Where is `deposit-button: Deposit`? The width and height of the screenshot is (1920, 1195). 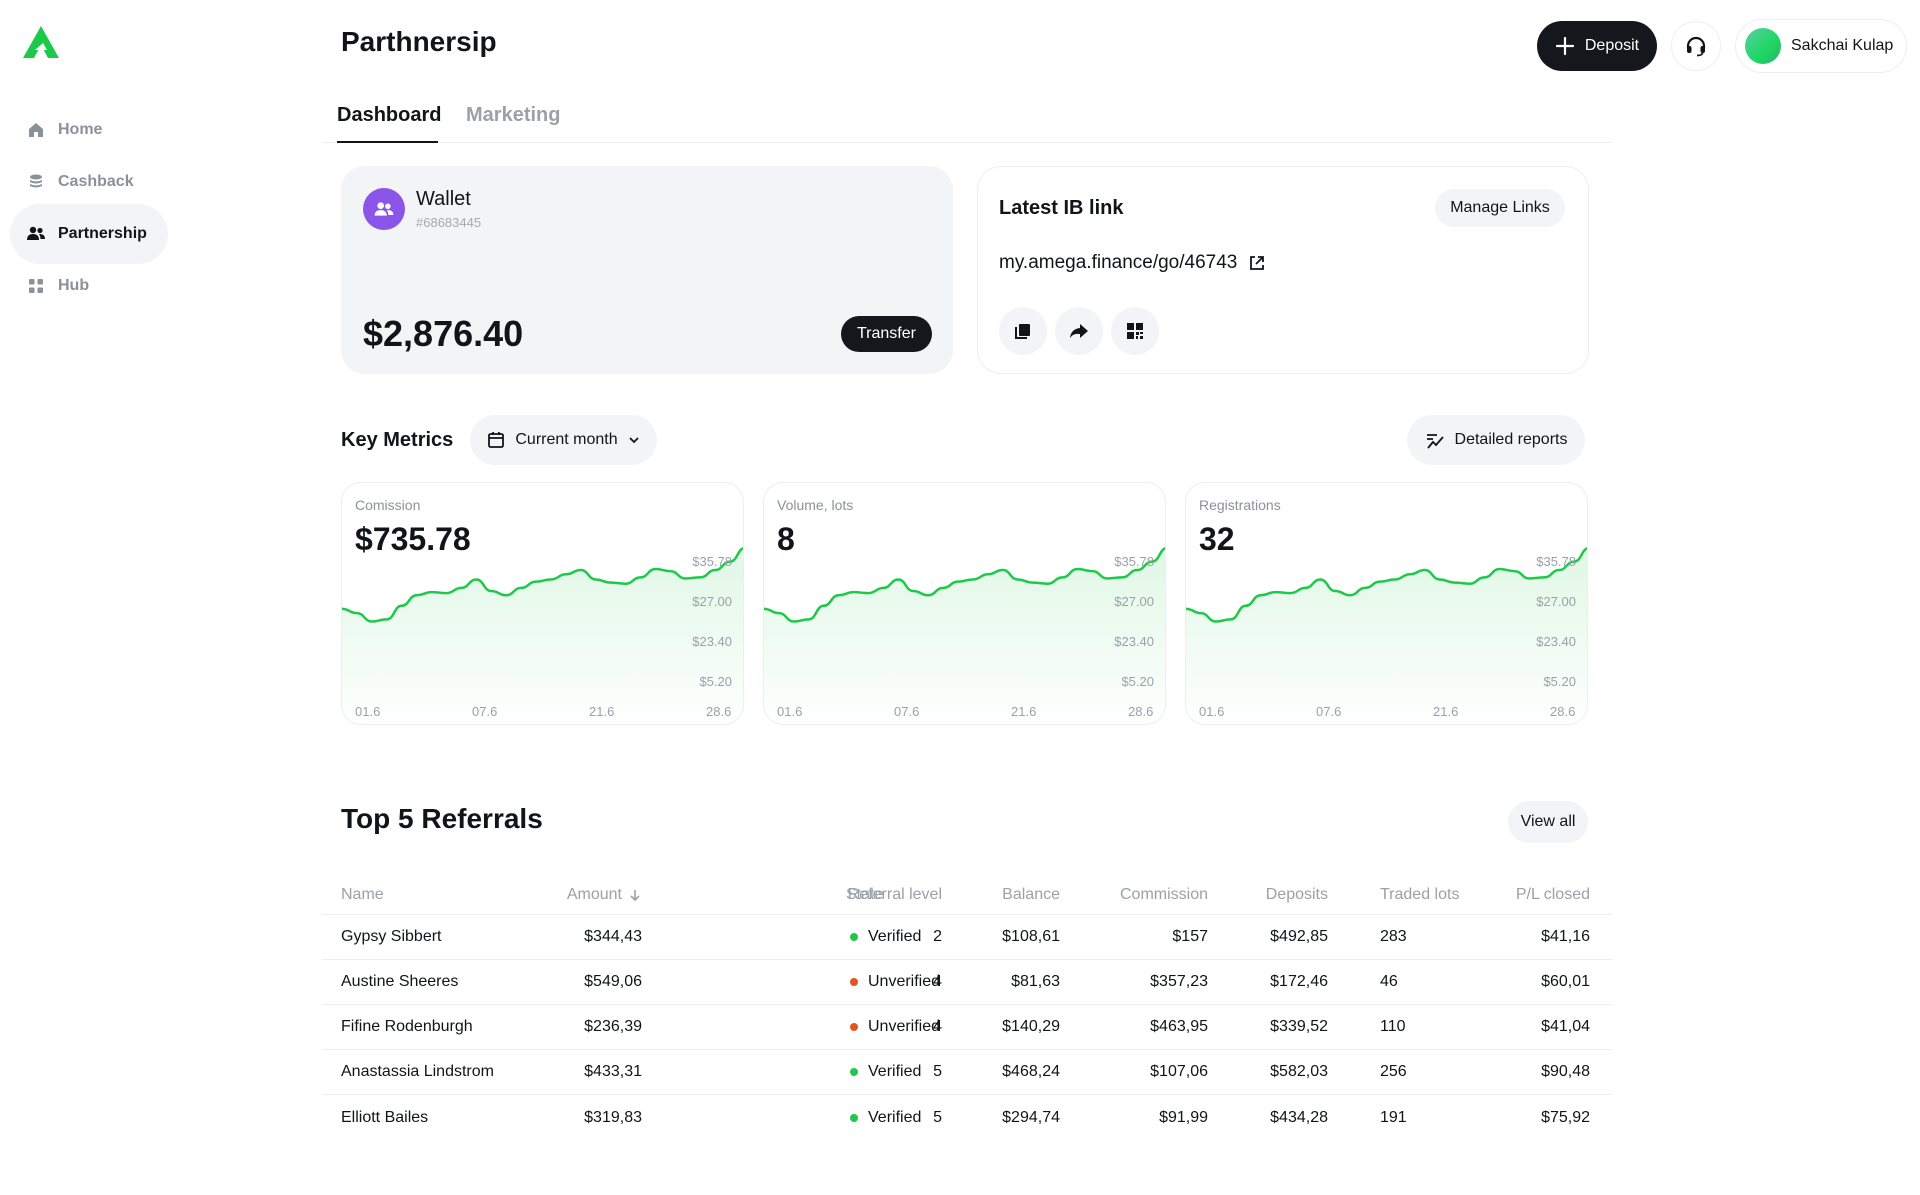
deposit-button: Deposit is located at coordinates (1597, 46).